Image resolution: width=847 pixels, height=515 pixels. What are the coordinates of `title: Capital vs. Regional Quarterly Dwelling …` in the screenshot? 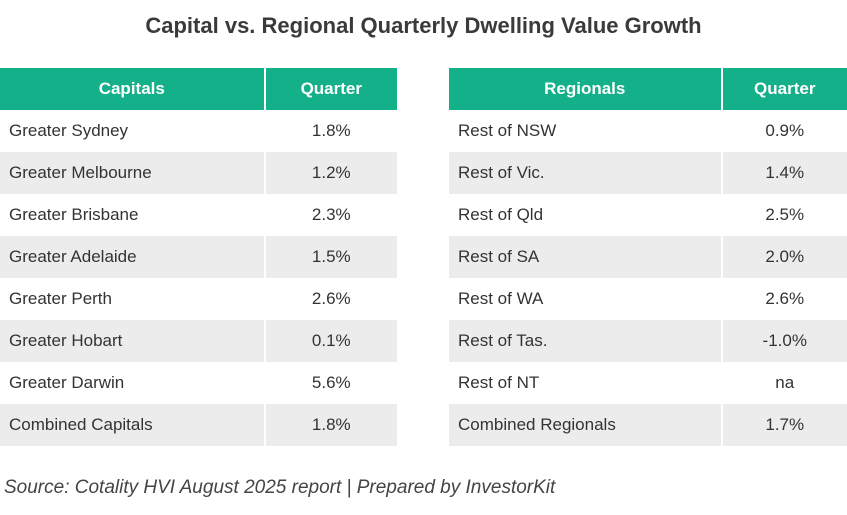 It's located at (423, 25).